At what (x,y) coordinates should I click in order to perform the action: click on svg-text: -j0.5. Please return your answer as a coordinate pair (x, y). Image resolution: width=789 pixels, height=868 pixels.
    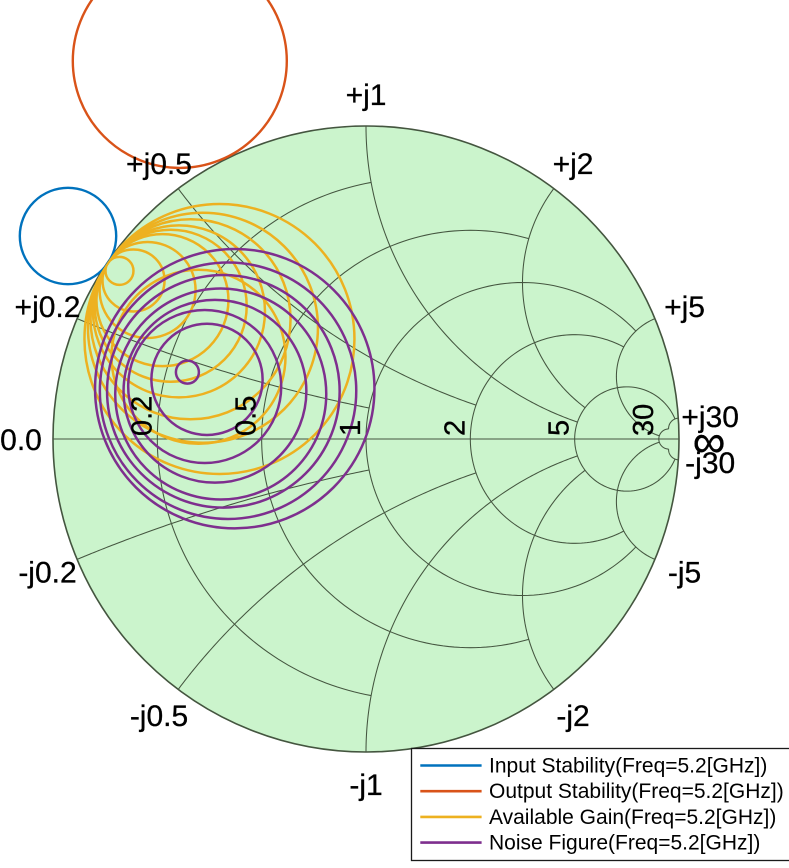
    Looking at the image, I should click on (159, 716).